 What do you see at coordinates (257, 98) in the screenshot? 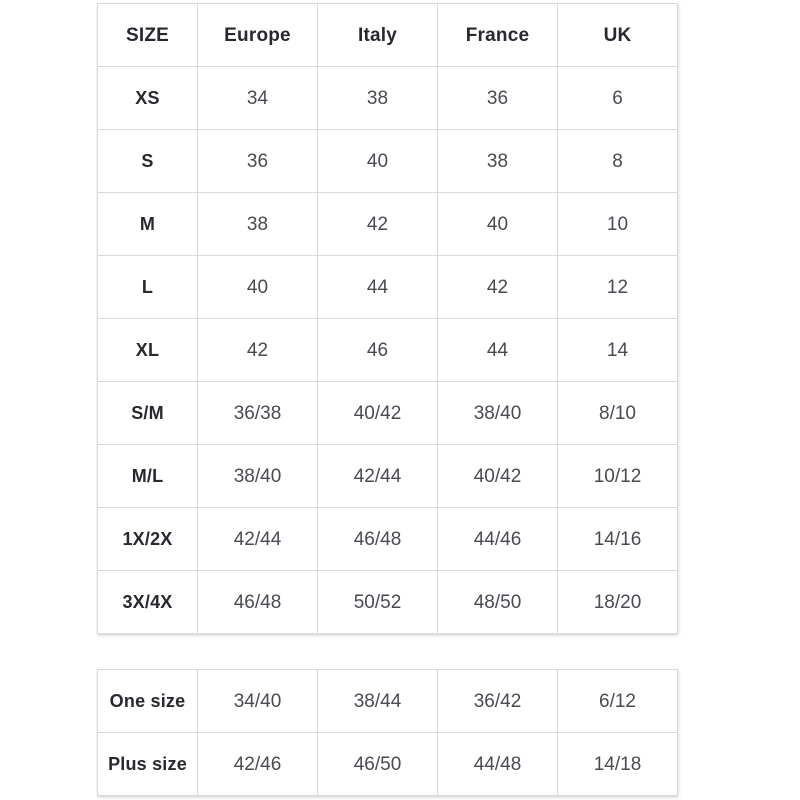
I see `table-cell: 34` at bounding box center [257, 98].